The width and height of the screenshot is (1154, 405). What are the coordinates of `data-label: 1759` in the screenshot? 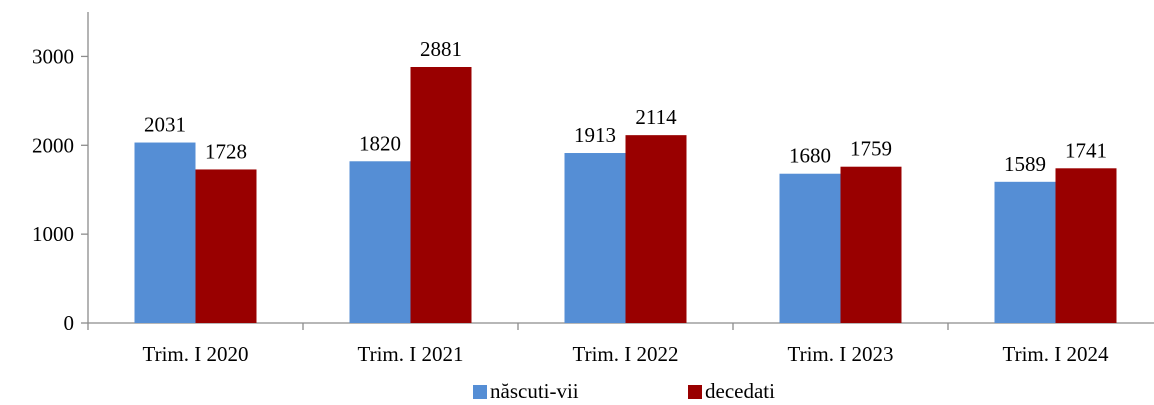 It's located at (871, 149).